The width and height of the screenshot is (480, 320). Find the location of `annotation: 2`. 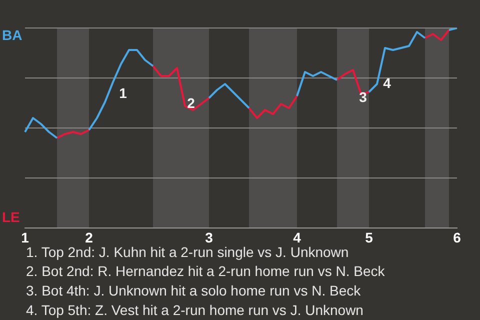

annotation: 2 is located at coordinates (191, 102).